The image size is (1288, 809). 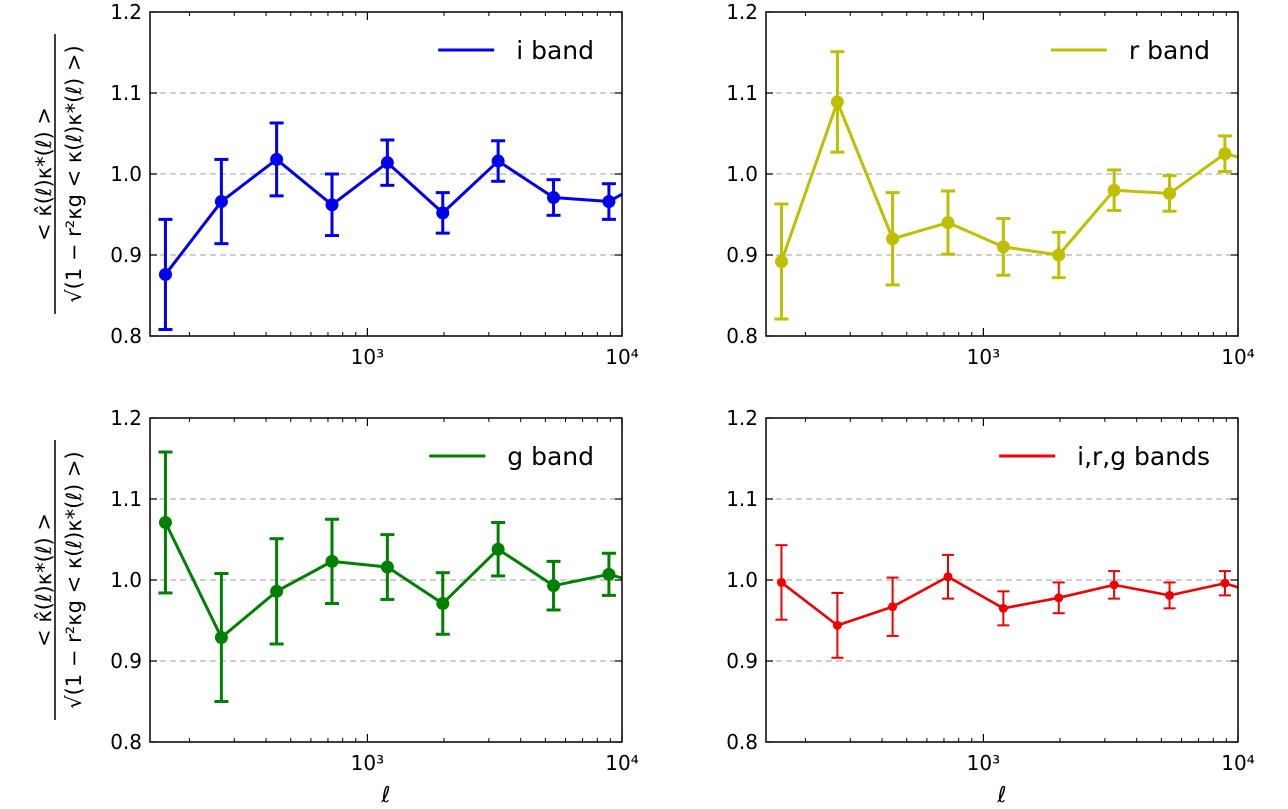 I want to click on legend: r band, so click(x=1130, y=50).